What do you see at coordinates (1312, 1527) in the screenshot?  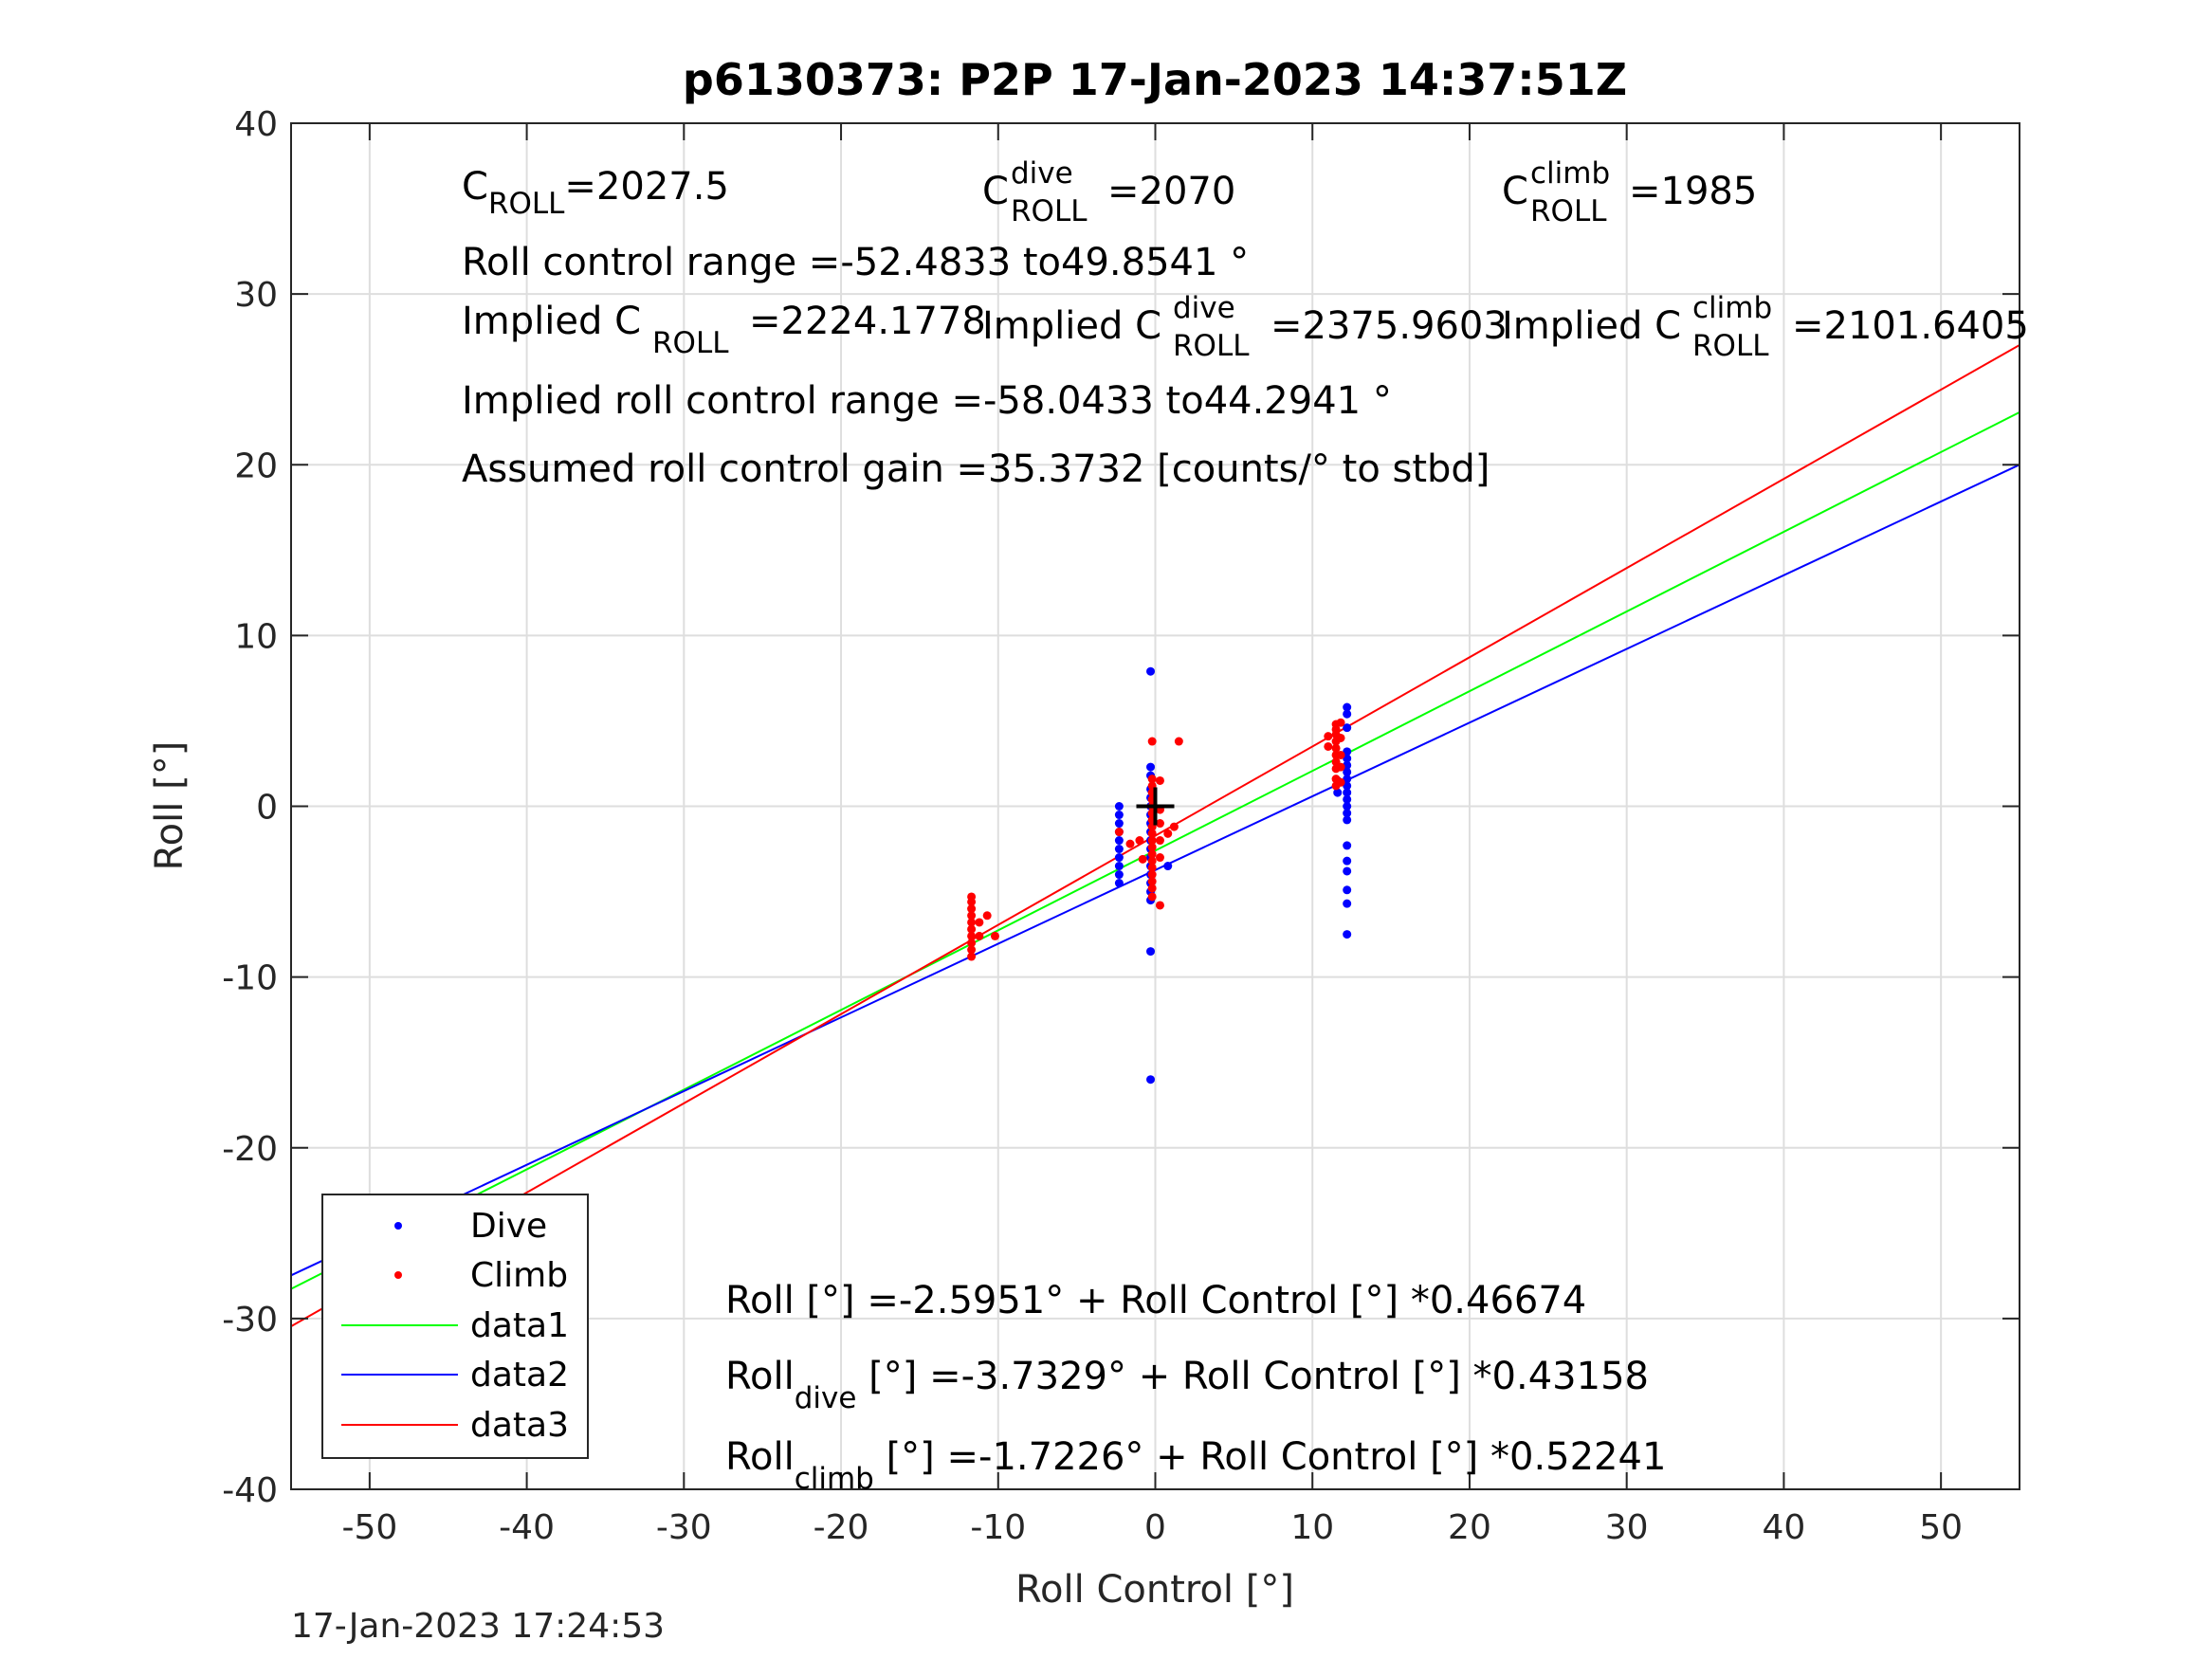 I see `x-tick-label: 10` at bounding box center [1312, 1527].